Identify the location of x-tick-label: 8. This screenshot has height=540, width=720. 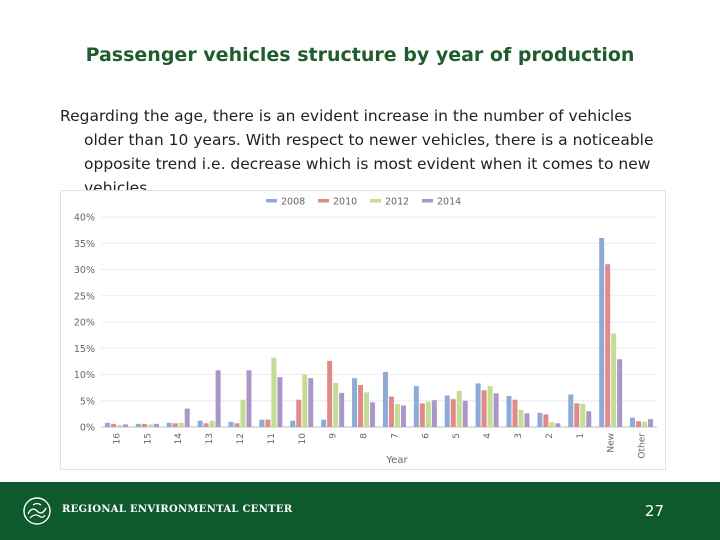
(365, 436).